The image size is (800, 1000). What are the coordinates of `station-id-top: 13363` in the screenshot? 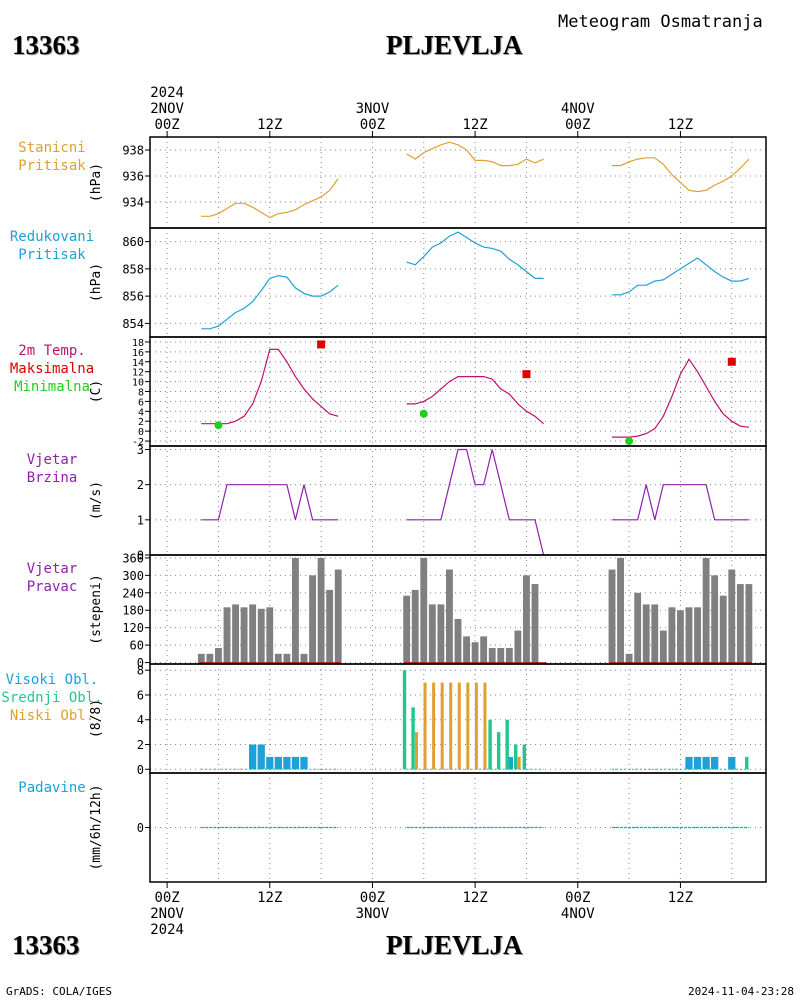 It's located at (46, 45).